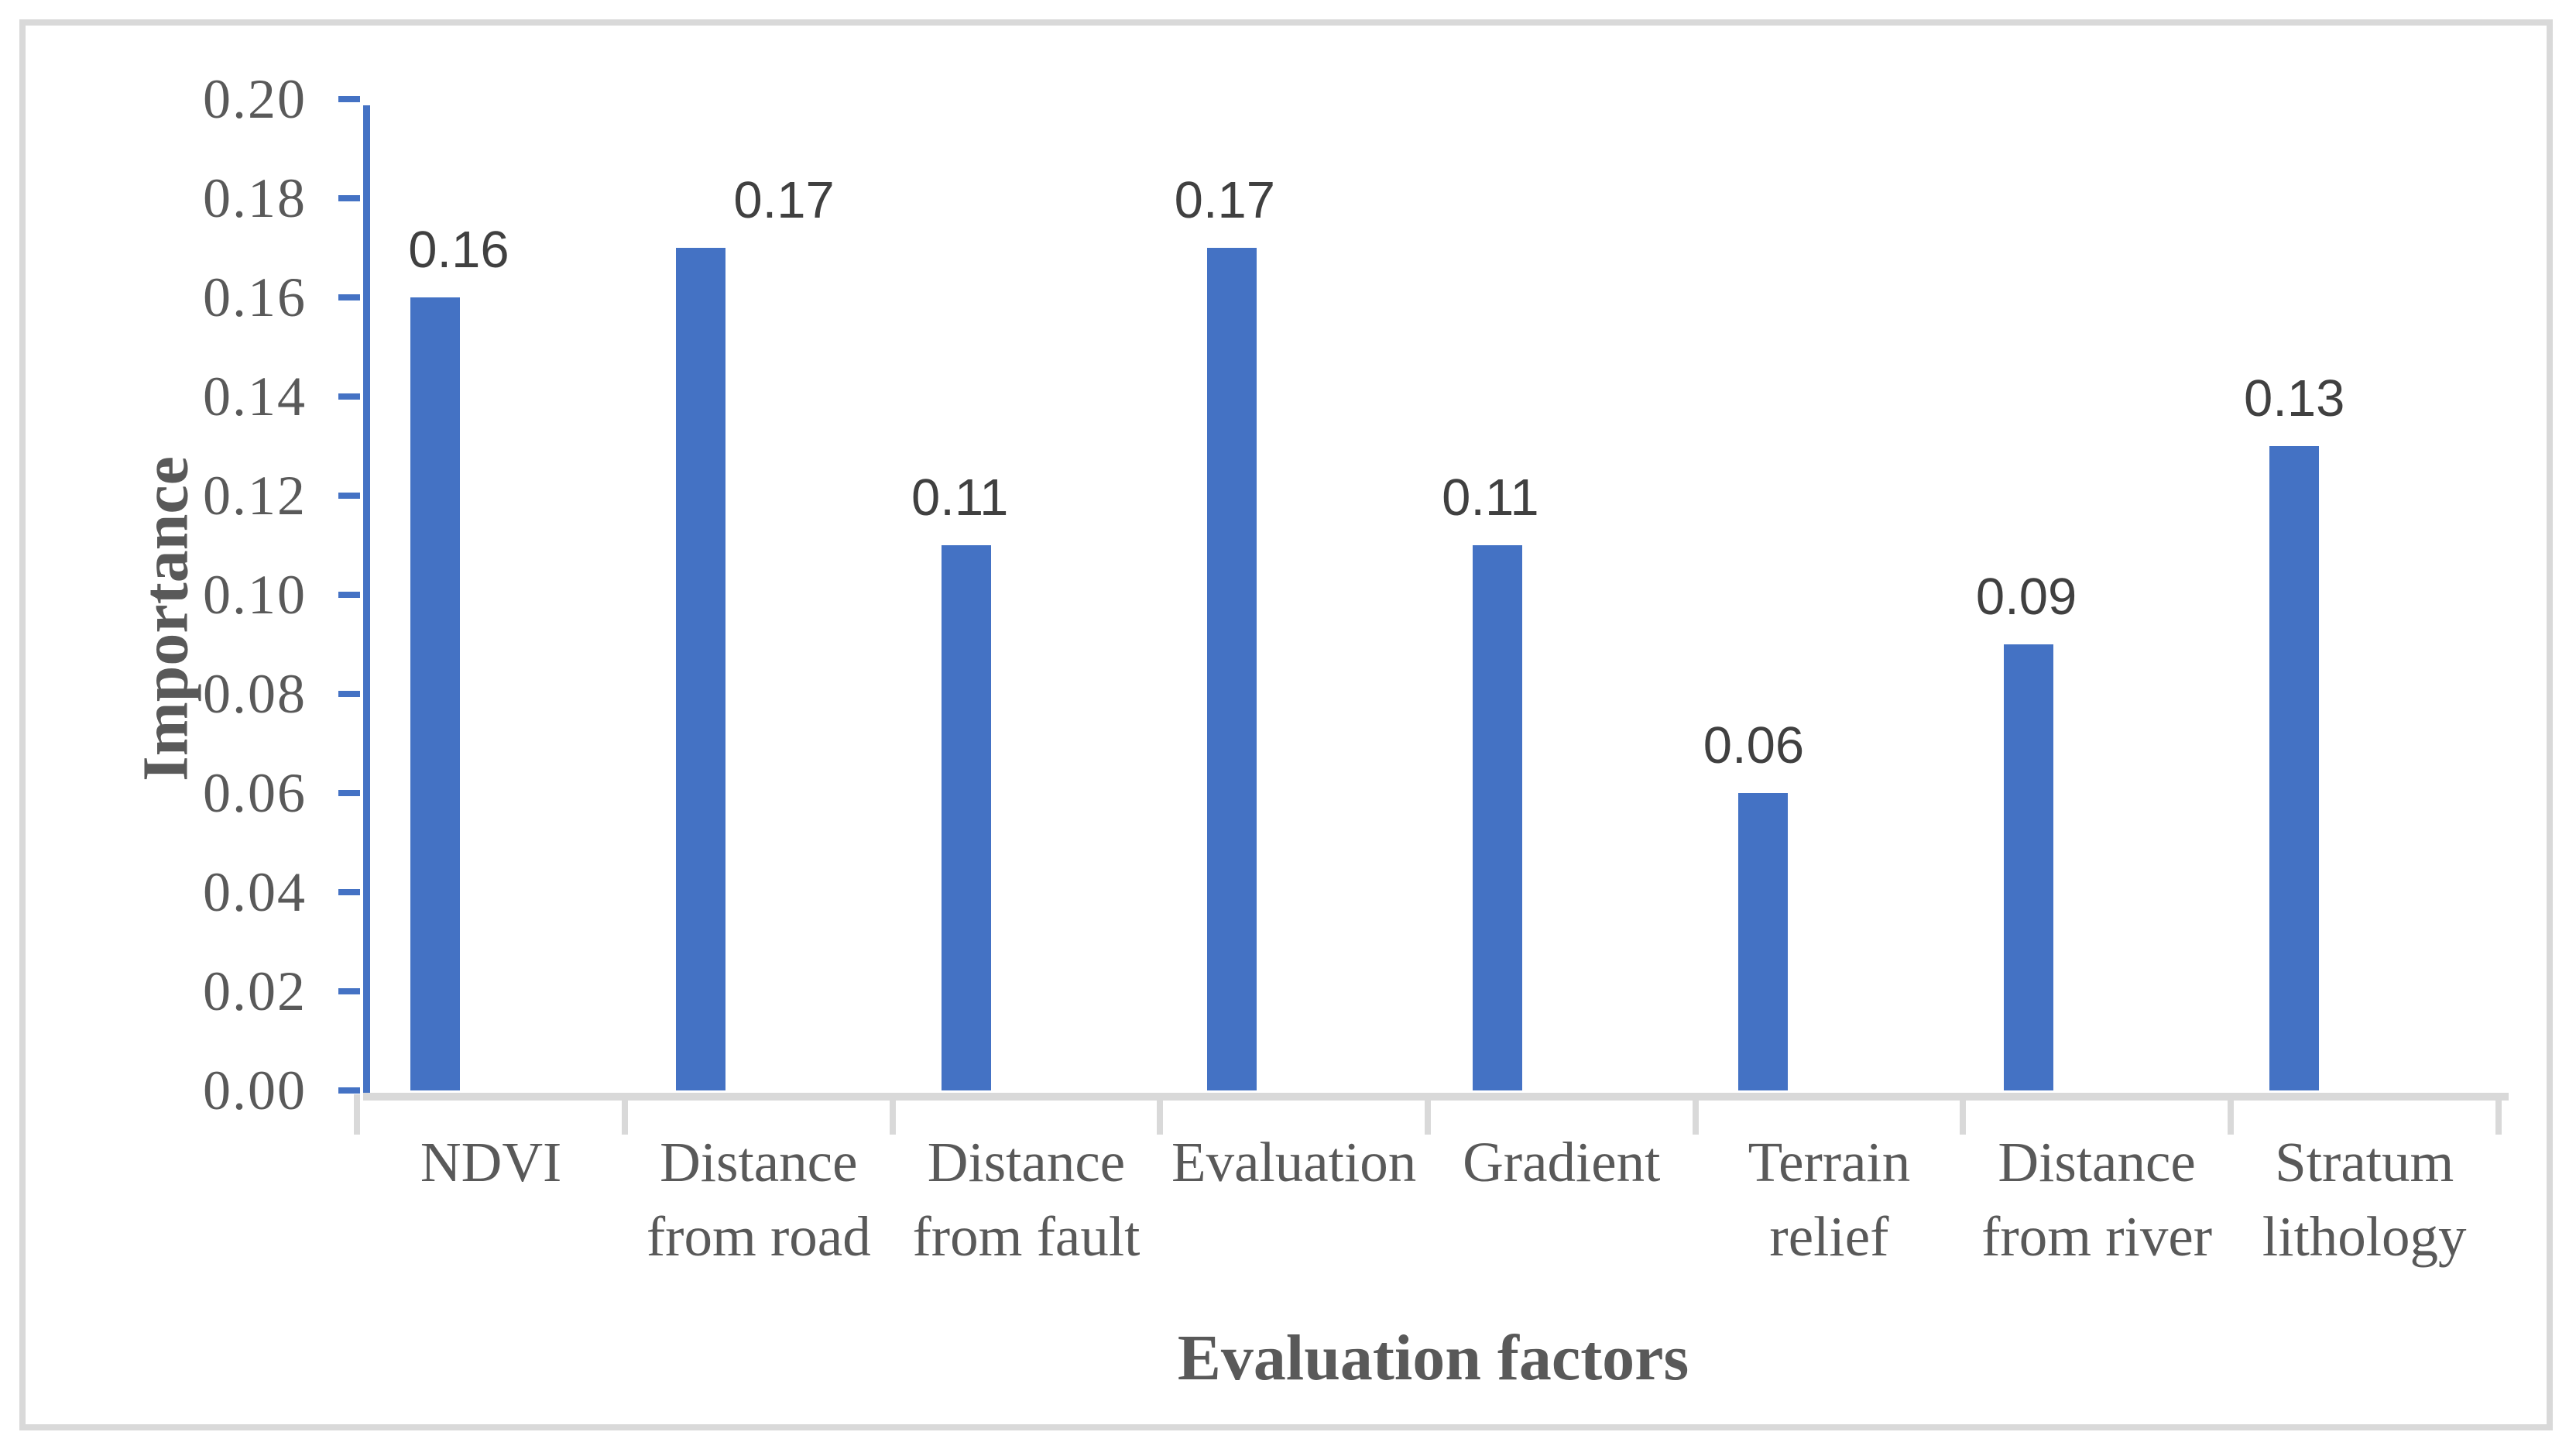 The height and width of the screenshot is (1456, 2576). What do you see at coordinates (2364, 1199) in the screenshot?
I see `category-label: Stratum lithology` at bounding box center [2364, 1199].